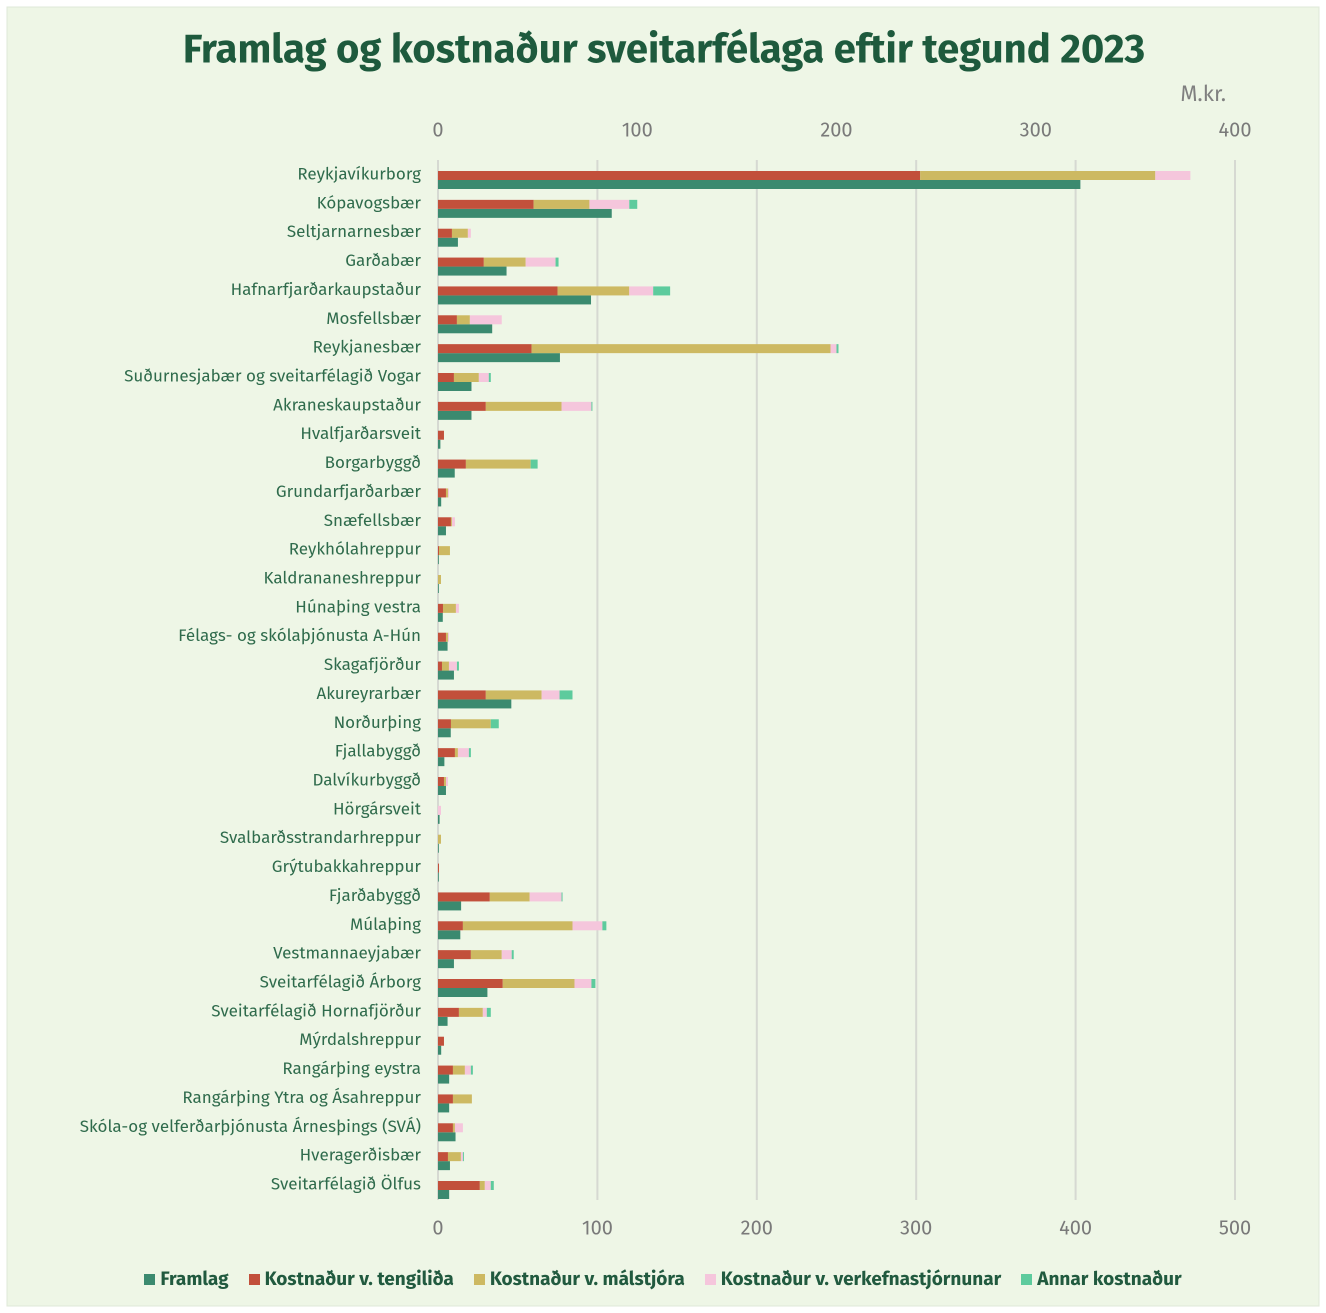 Image resolution: width=1326 pixels, height=1313 pixels. What do you see at coordinates (354, 231) in the screenshot?
I see `y-tick-label: Seltjarnarnesbær` at bounding box center [354, 231].